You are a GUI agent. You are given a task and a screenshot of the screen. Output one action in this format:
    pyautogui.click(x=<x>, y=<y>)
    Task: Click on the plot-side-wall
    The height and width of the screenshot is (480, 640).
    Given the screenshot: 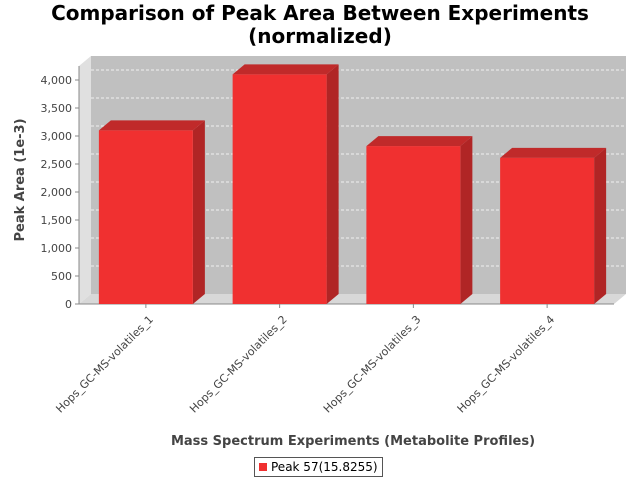 What is the action you would take?
    pyautogui.click(x=85, y=180)
    